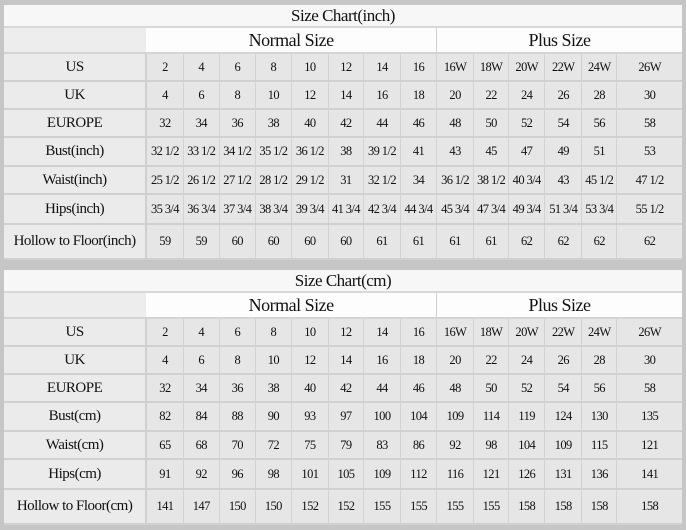 The image size is (686, 530). What do you see at coordinates (563, 67) in the screenshot?
I see `table-cell: 22W` at bounding box center [563, 67].